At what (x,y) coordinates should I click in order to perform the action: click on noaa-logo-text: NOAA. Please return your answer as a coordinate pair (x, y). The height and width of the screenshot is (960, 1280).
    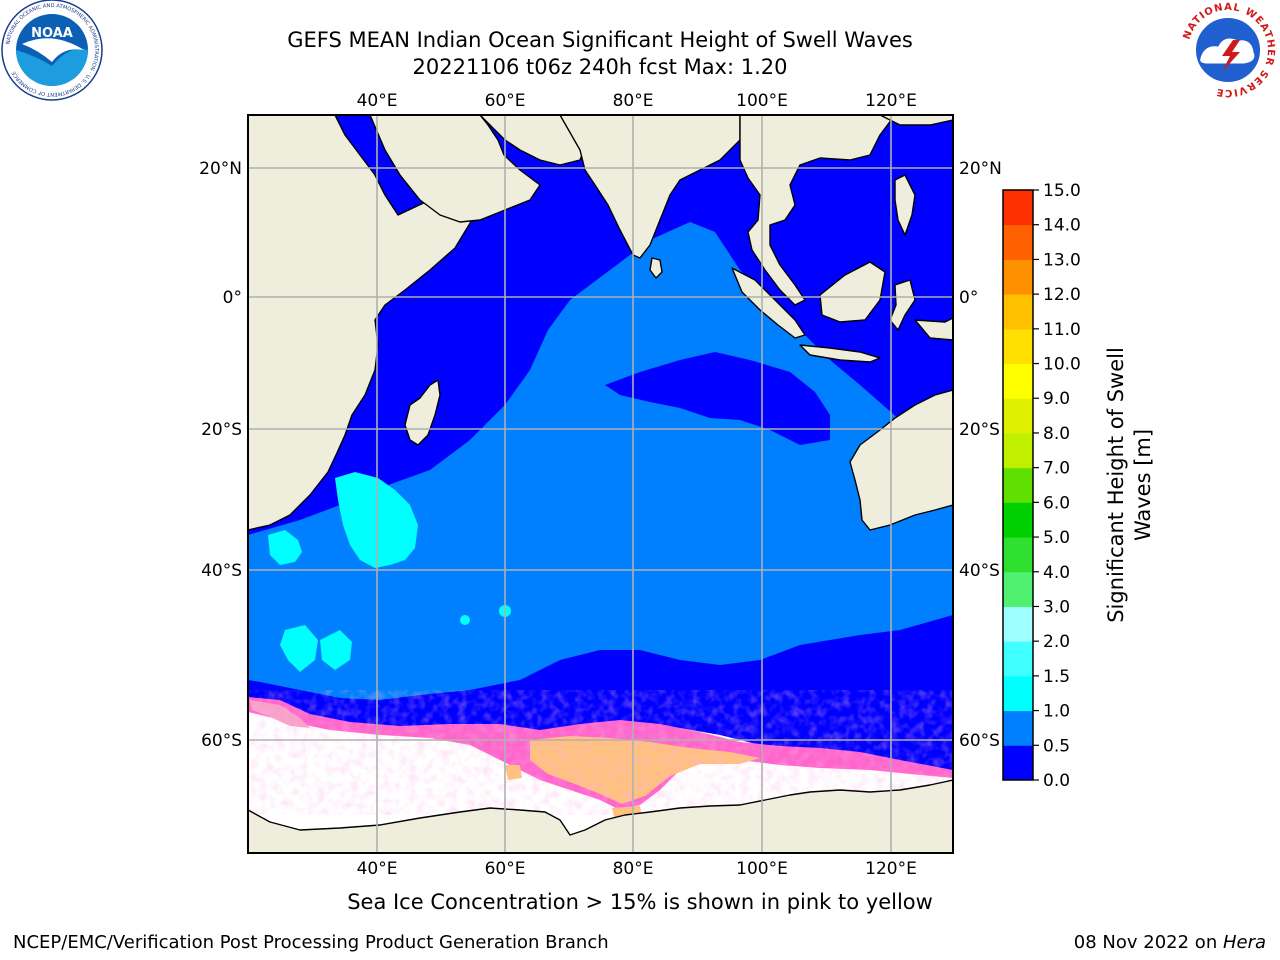
    Looking at the image, I should click on (52, 33).